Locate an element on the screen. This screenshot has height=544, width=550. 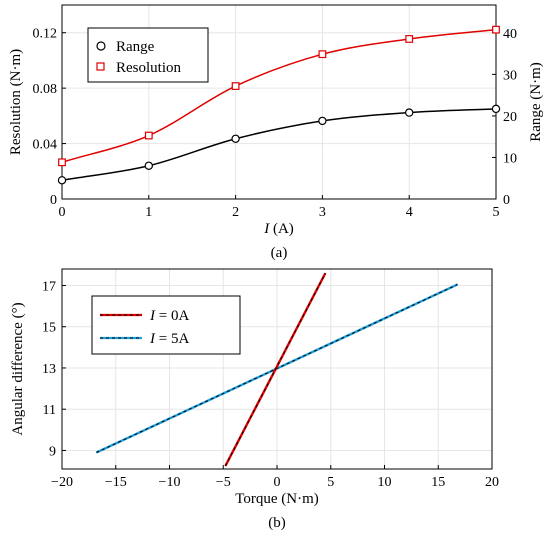
legend-marker-range is located at coordinates (101, 46).